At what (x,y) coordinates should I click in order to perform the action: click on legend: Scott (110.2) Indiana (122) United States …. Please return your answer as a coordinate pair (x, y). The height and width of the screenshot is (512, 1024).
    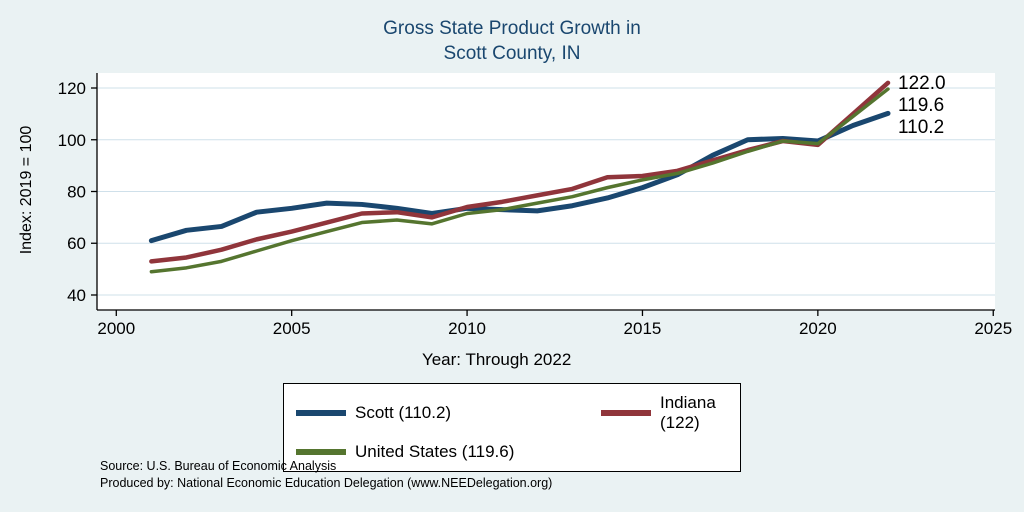
    Looking at the image, I should click on (512, 427).